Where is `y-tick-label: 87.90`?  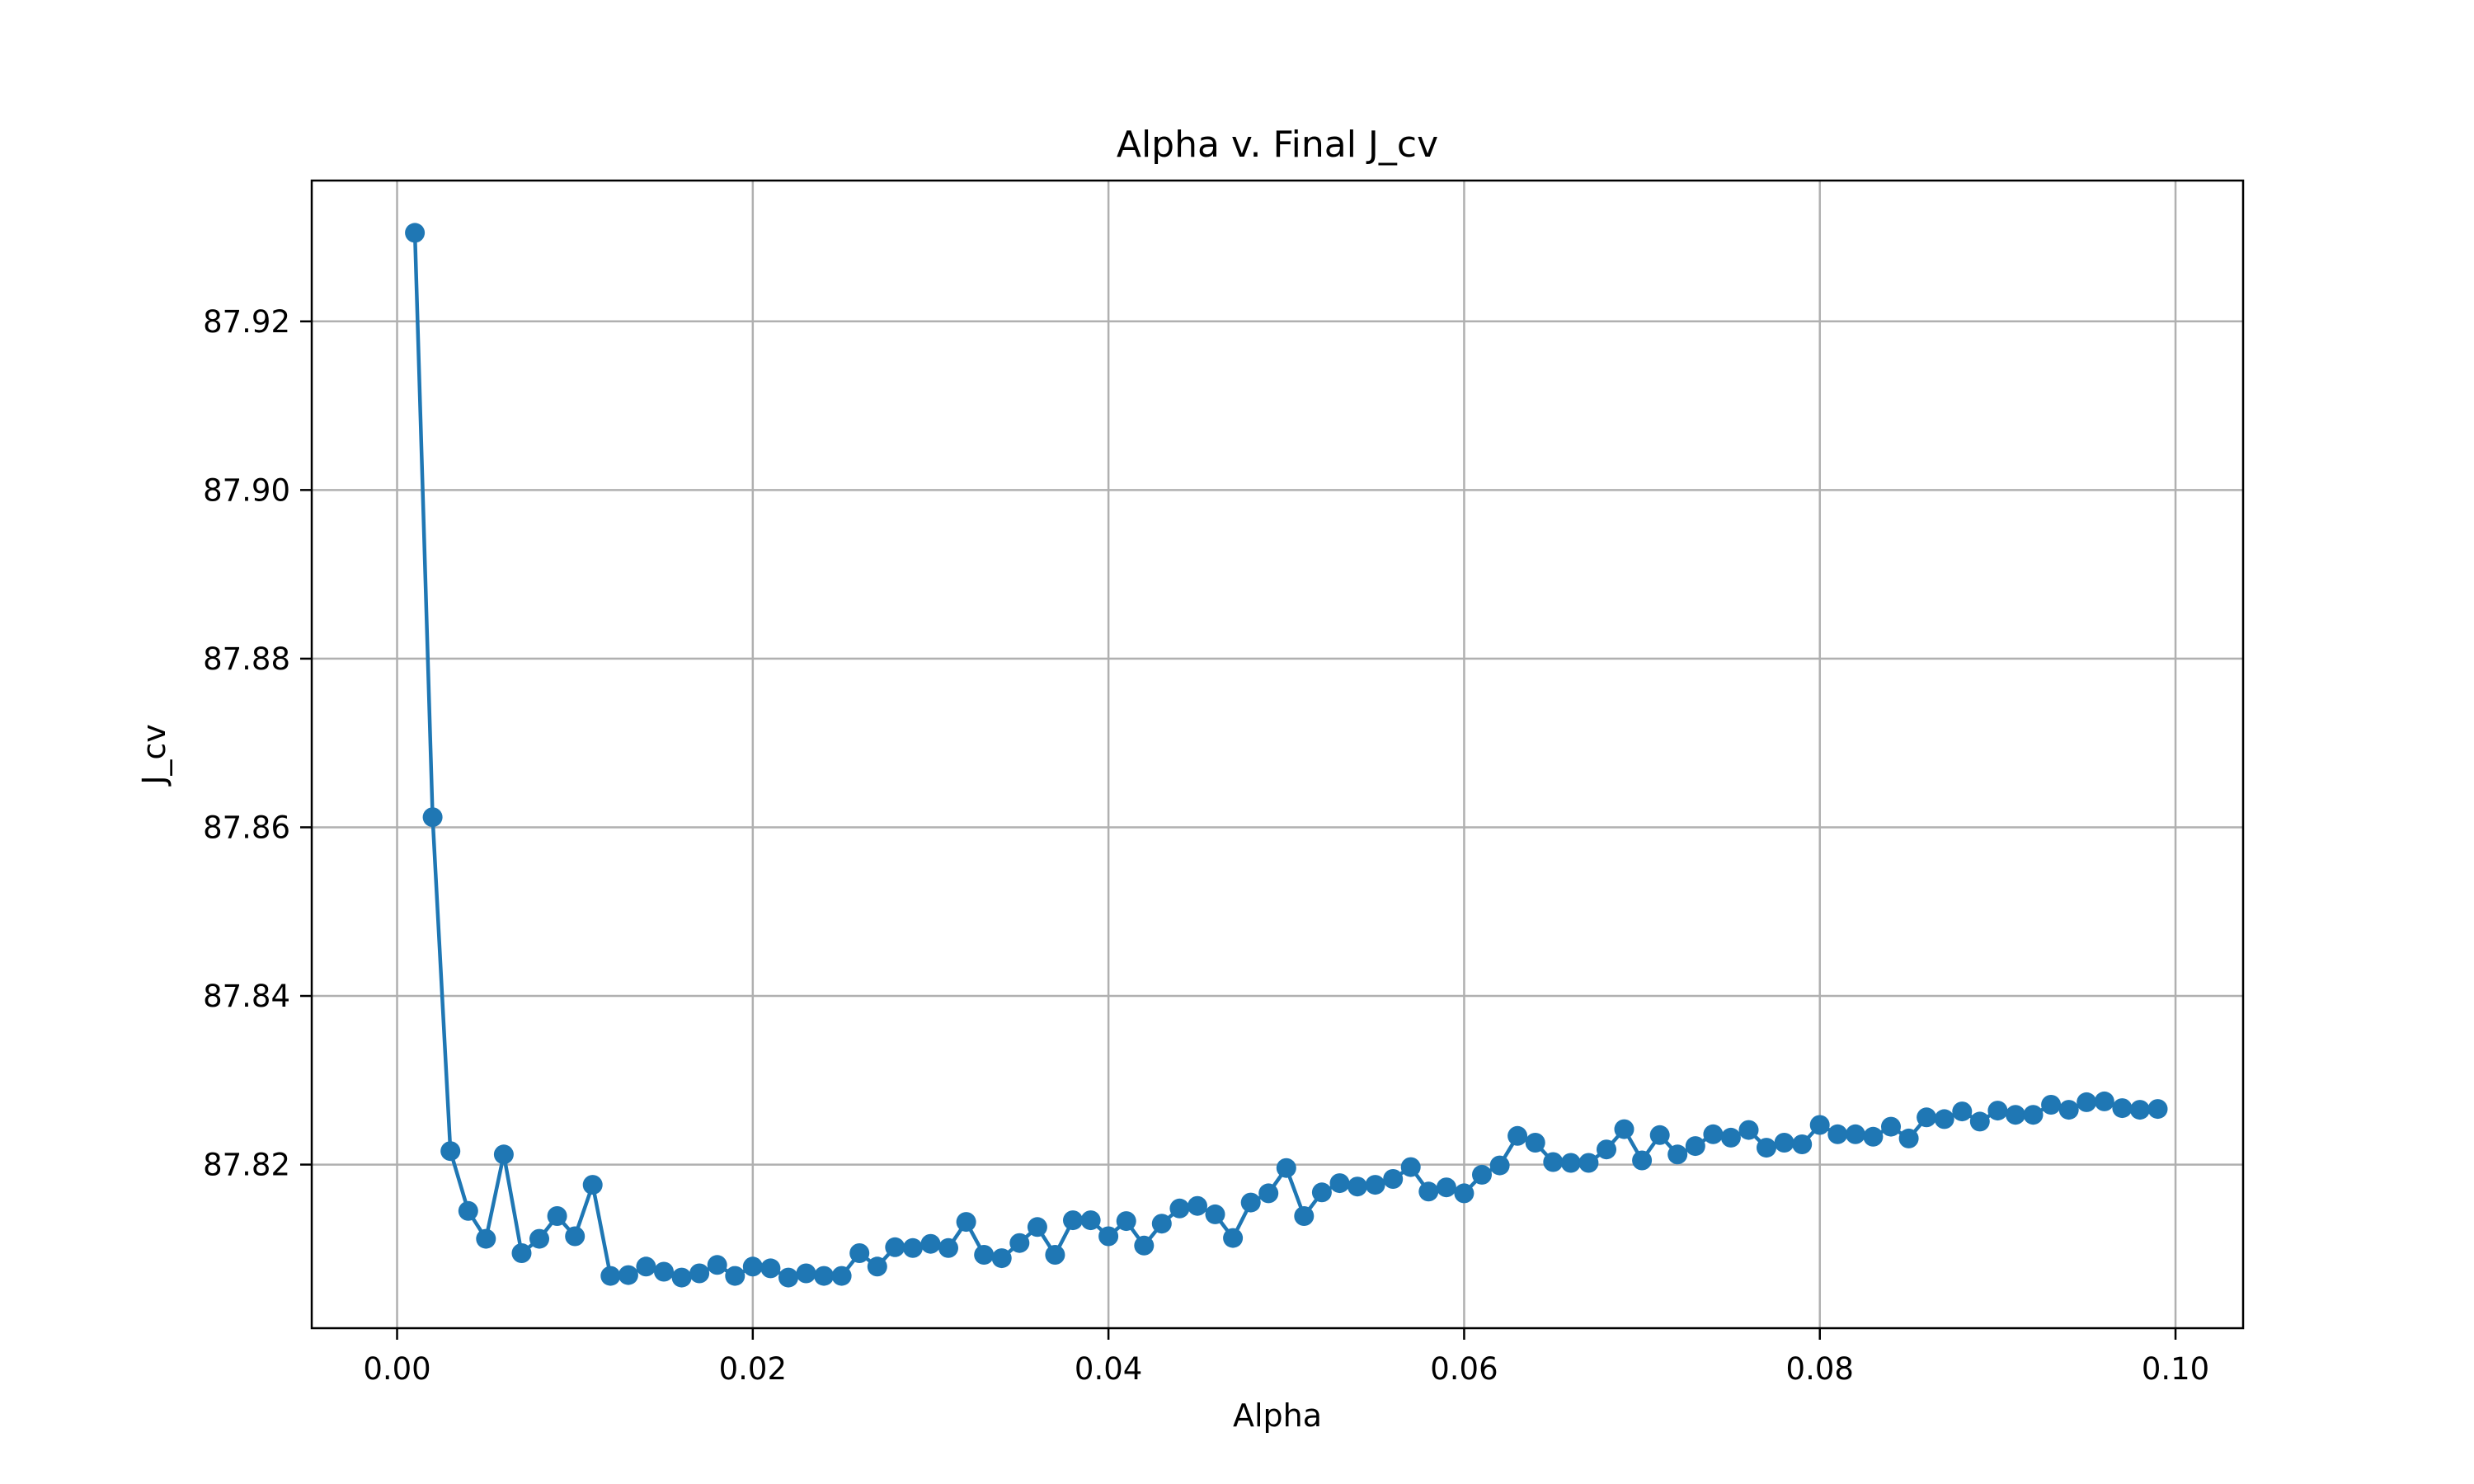
y-tick-label: 87.90 is located at coordinates (246, 490).